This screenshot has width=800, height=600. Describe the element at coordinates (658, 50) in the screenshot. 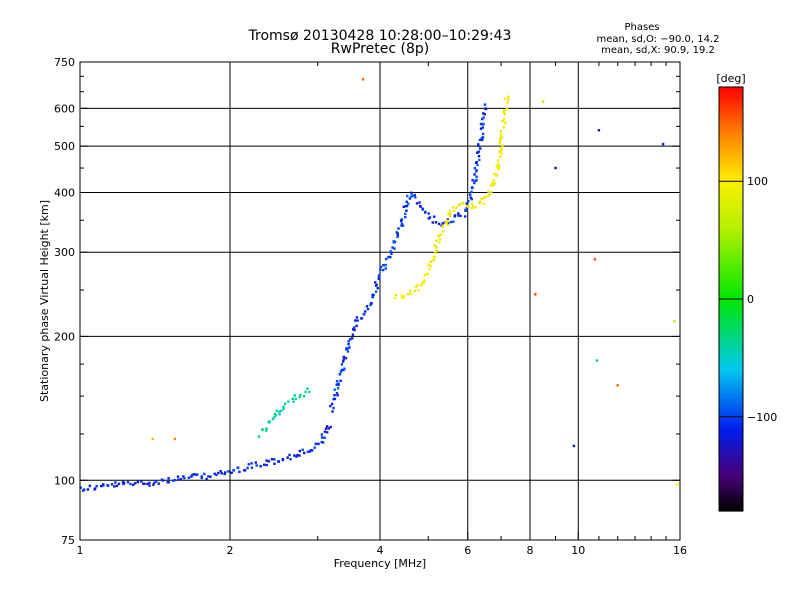

I see `info-line-x: mean, sd,X: 90.9, 19.2` at that location.